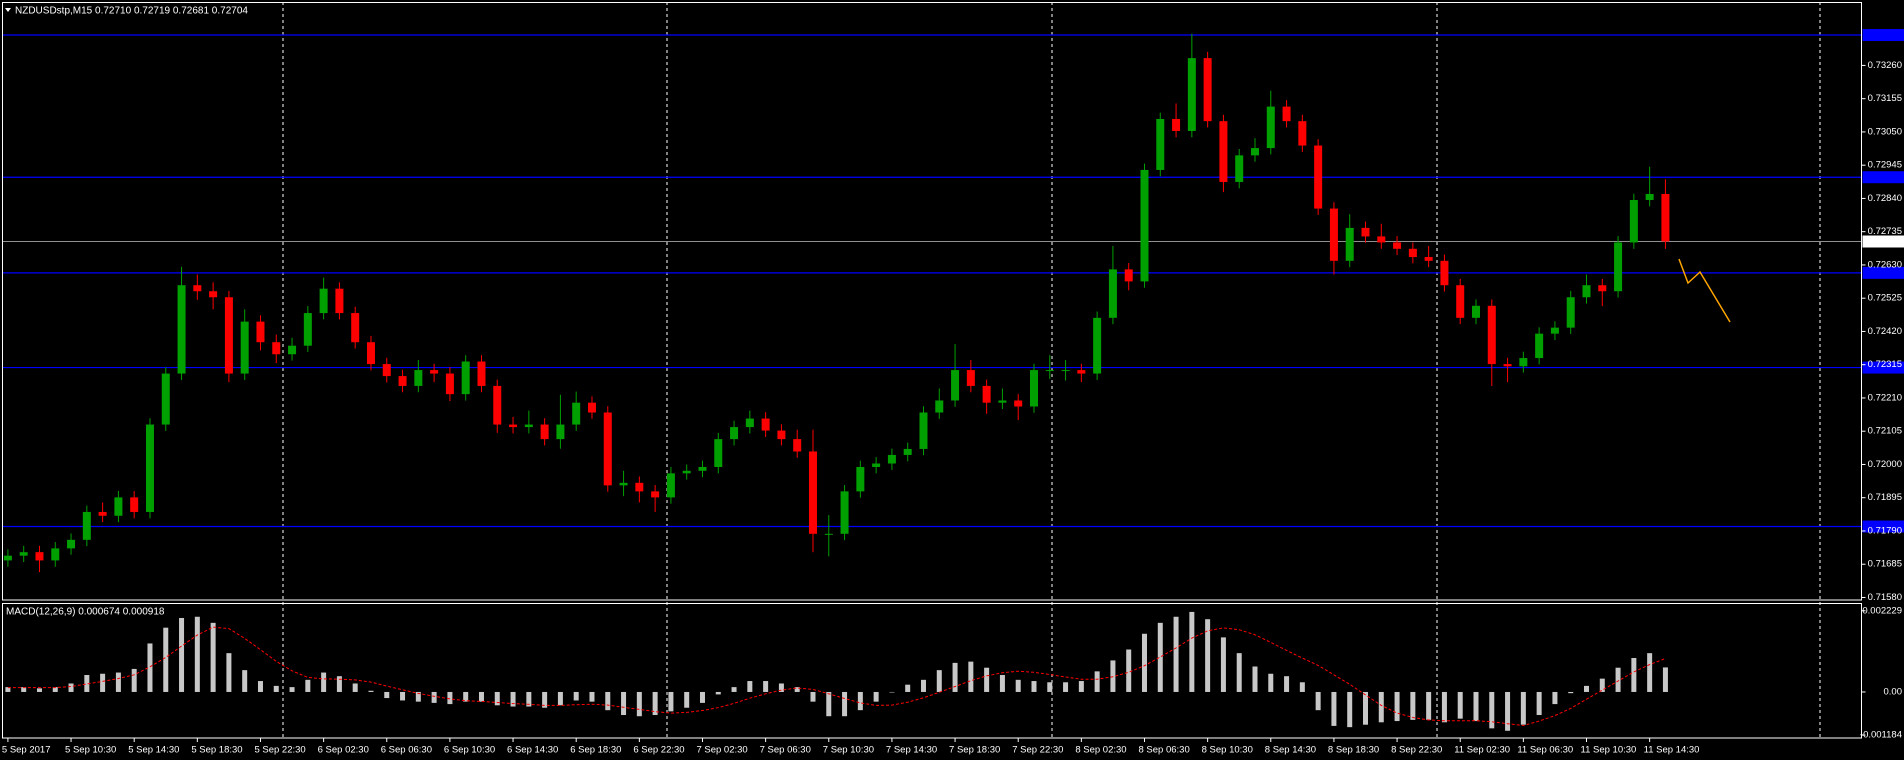 Image resolution: width=1904 pixels, height=760 pixels. What do you see at coordinates (1885, 231) in the screenshot?
I see `y-tick-label: 0.72735` at bounding box center [1885, 231].